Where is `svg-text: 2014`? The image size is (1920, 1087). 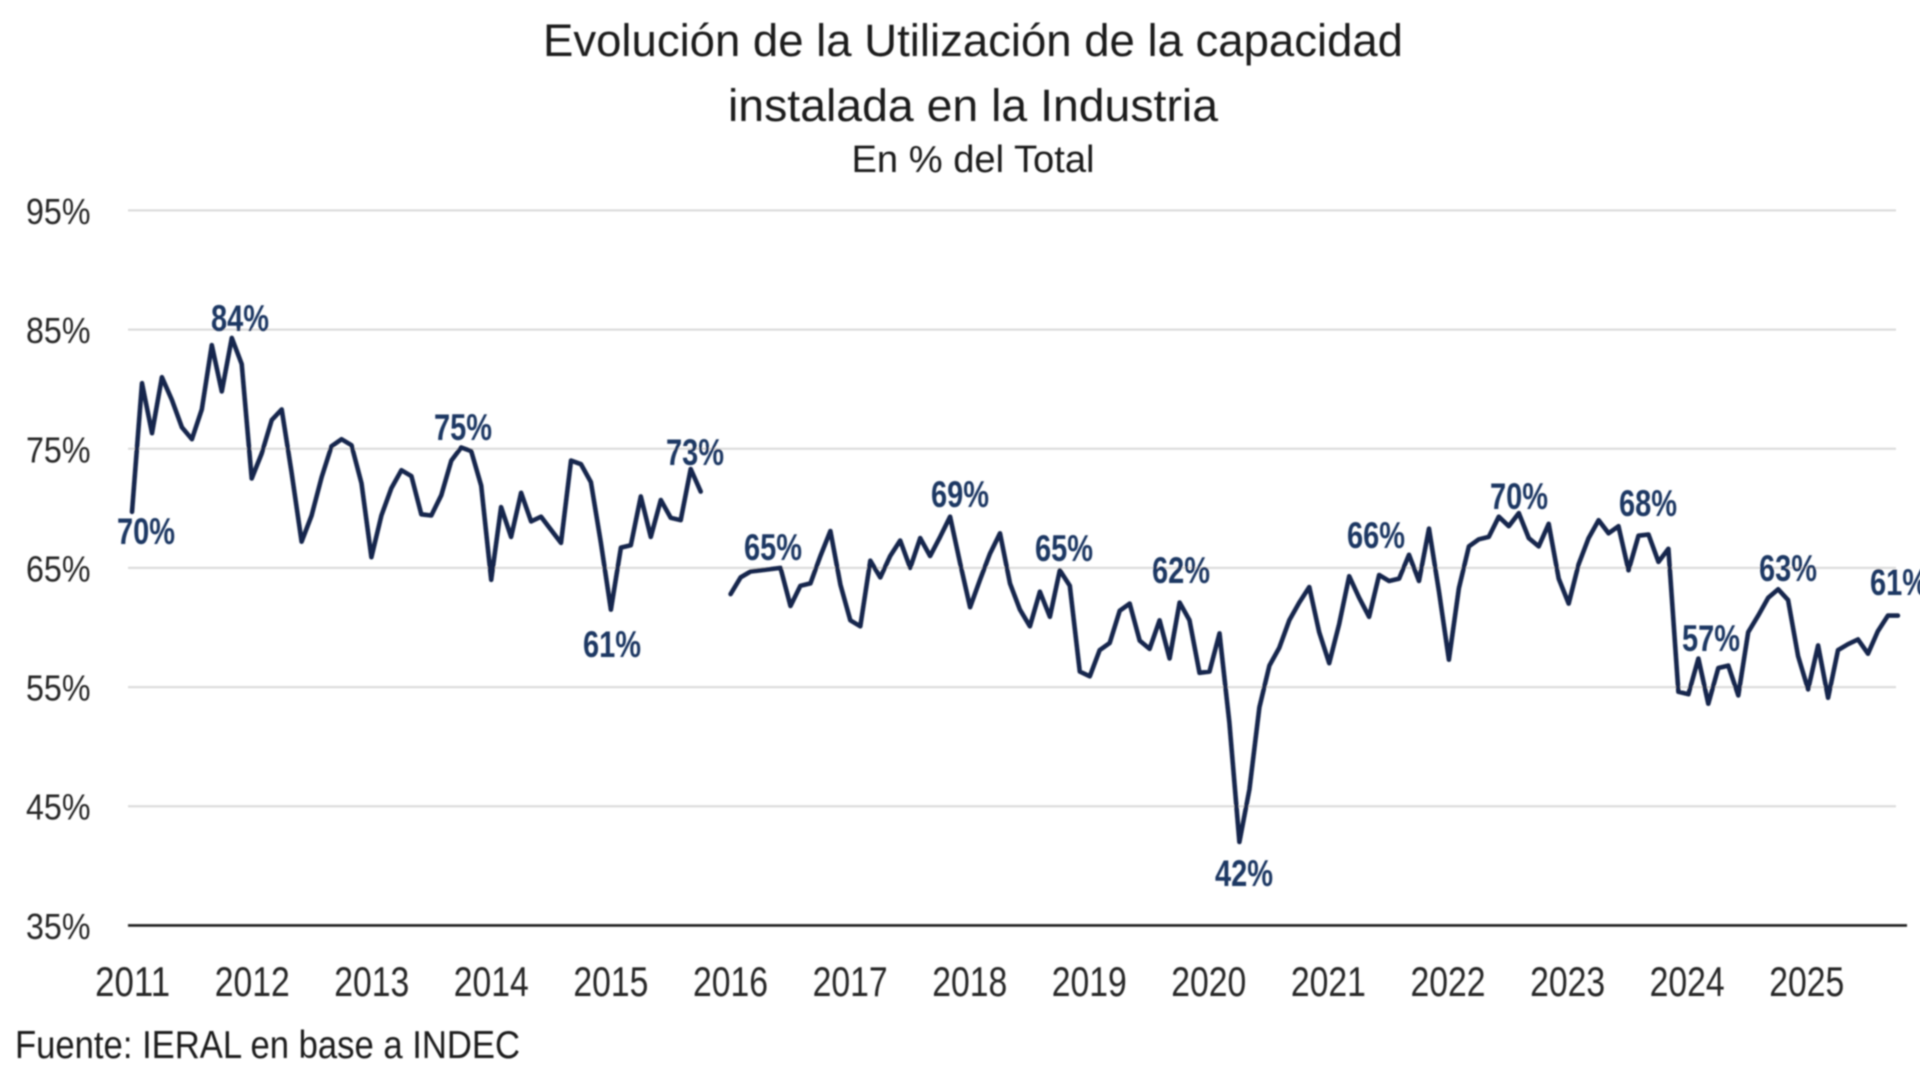
svg-text: 2014 is located at coordinates (491, 981).